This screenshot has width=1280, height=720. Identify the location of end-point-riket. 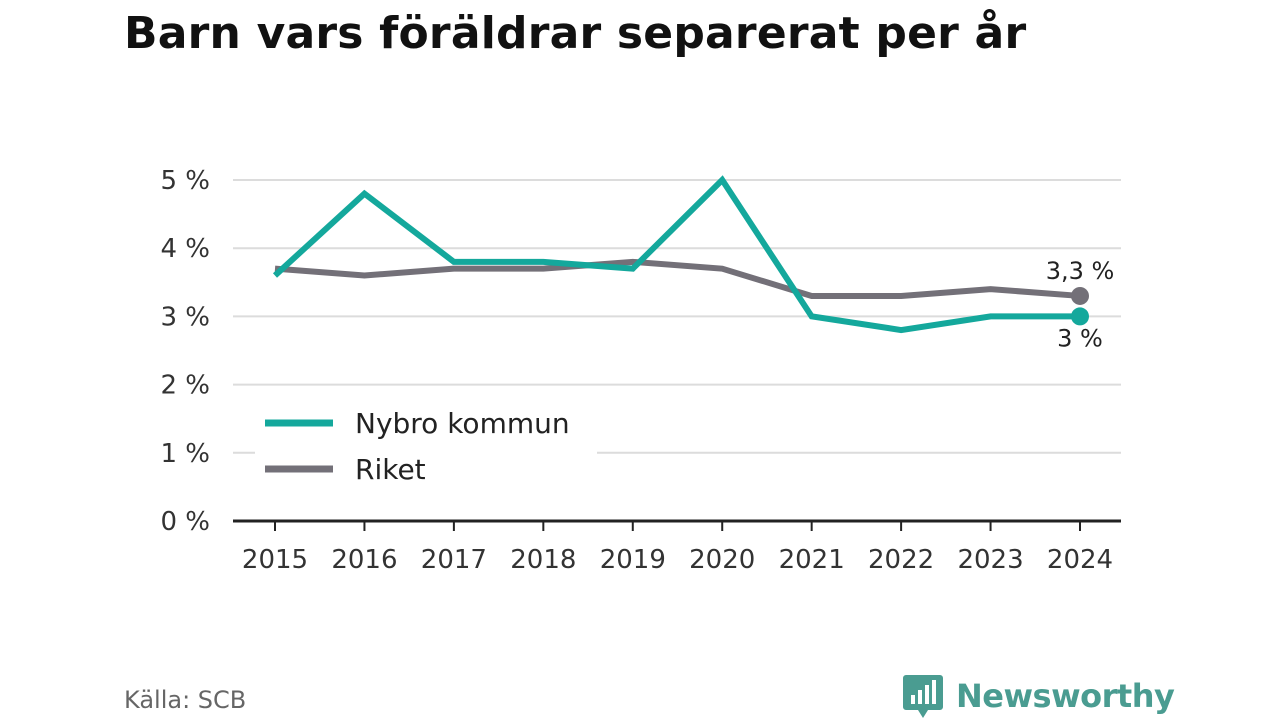
(1080, 295).